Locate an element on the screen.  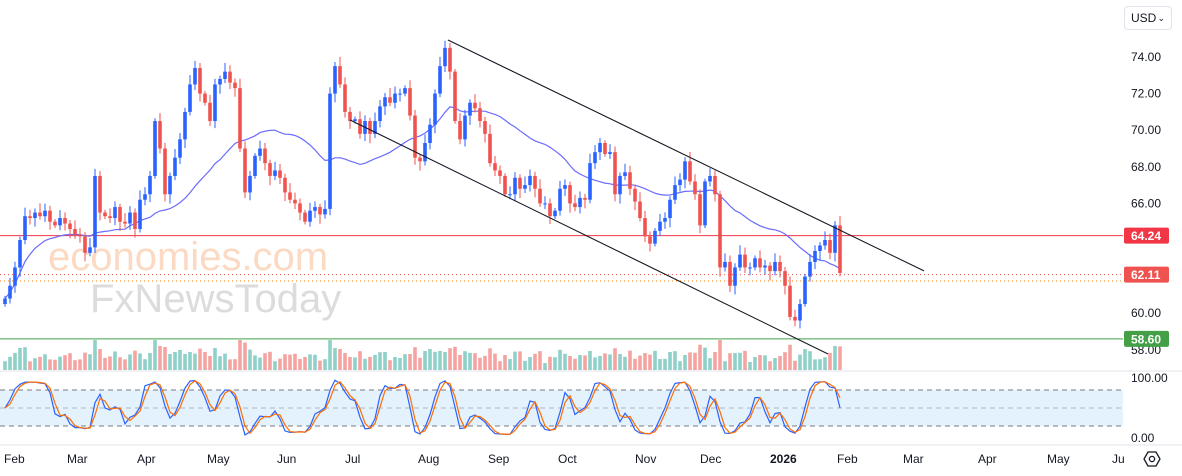
chevron-down-icon: ⌄ is located at coordinates (1161, 17).